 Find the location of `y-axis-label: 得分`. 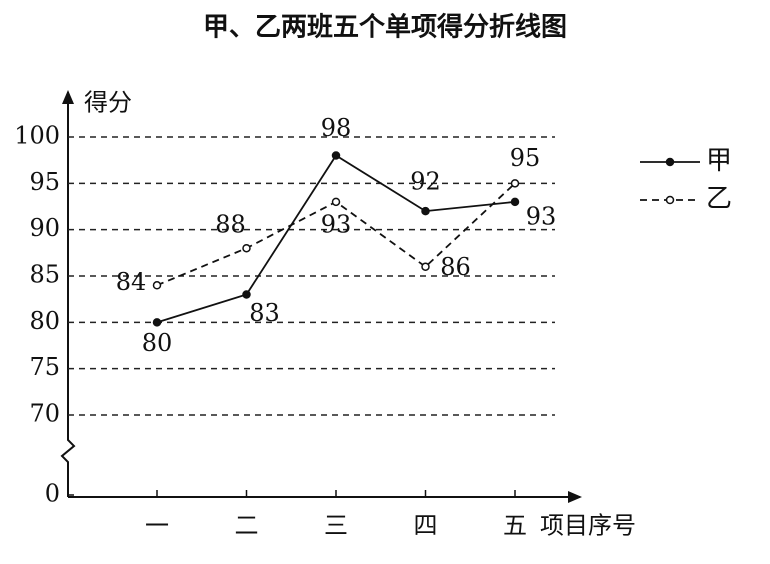

y-axis-label: 得分 is located at coordinates (108, 103).